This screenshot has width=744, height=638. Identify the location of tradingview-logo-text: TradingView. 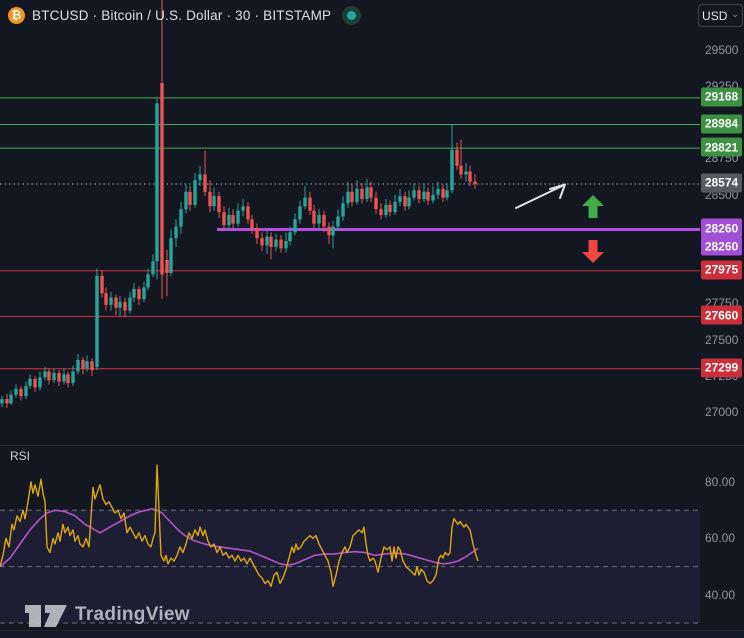
(132, 614).